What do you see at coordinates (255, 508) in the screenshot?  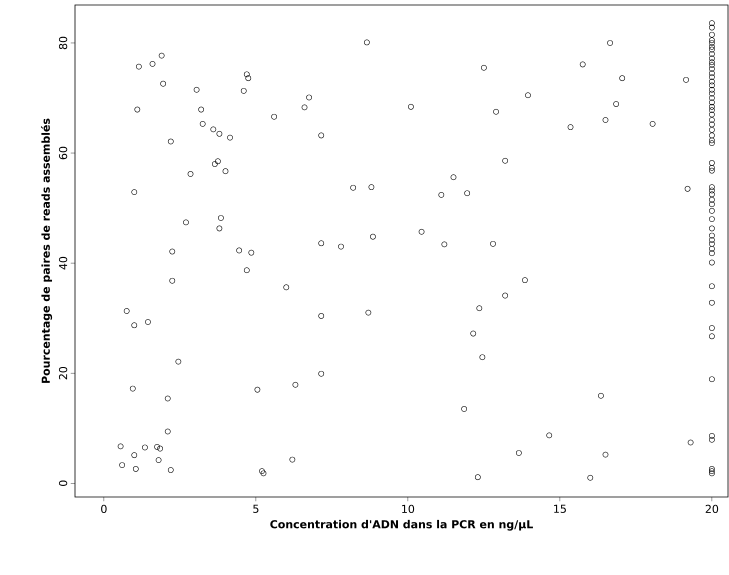 I see `x-tick-label: 5` at bounding box center [255, 508].